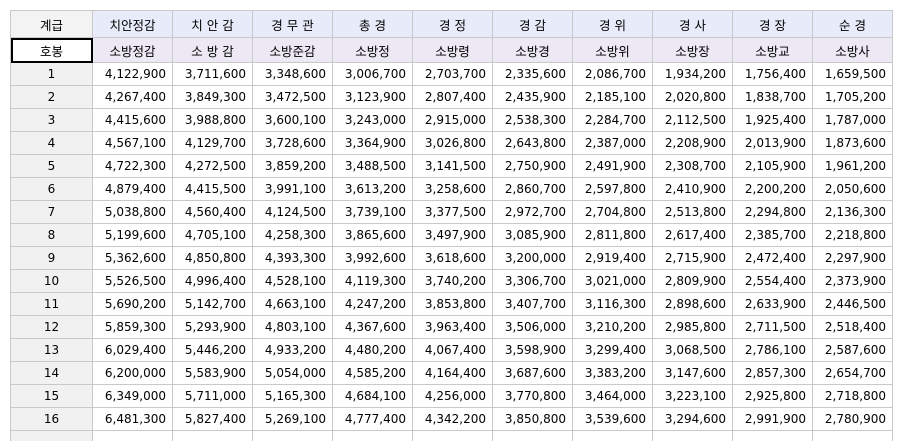 Image resolution: width=903 pixels, height=441 pixels. What do you see at coordinates (373, 396) in the screenshot?
I see `salary-cell: 4,684,100` at bounding box center [373, 396].